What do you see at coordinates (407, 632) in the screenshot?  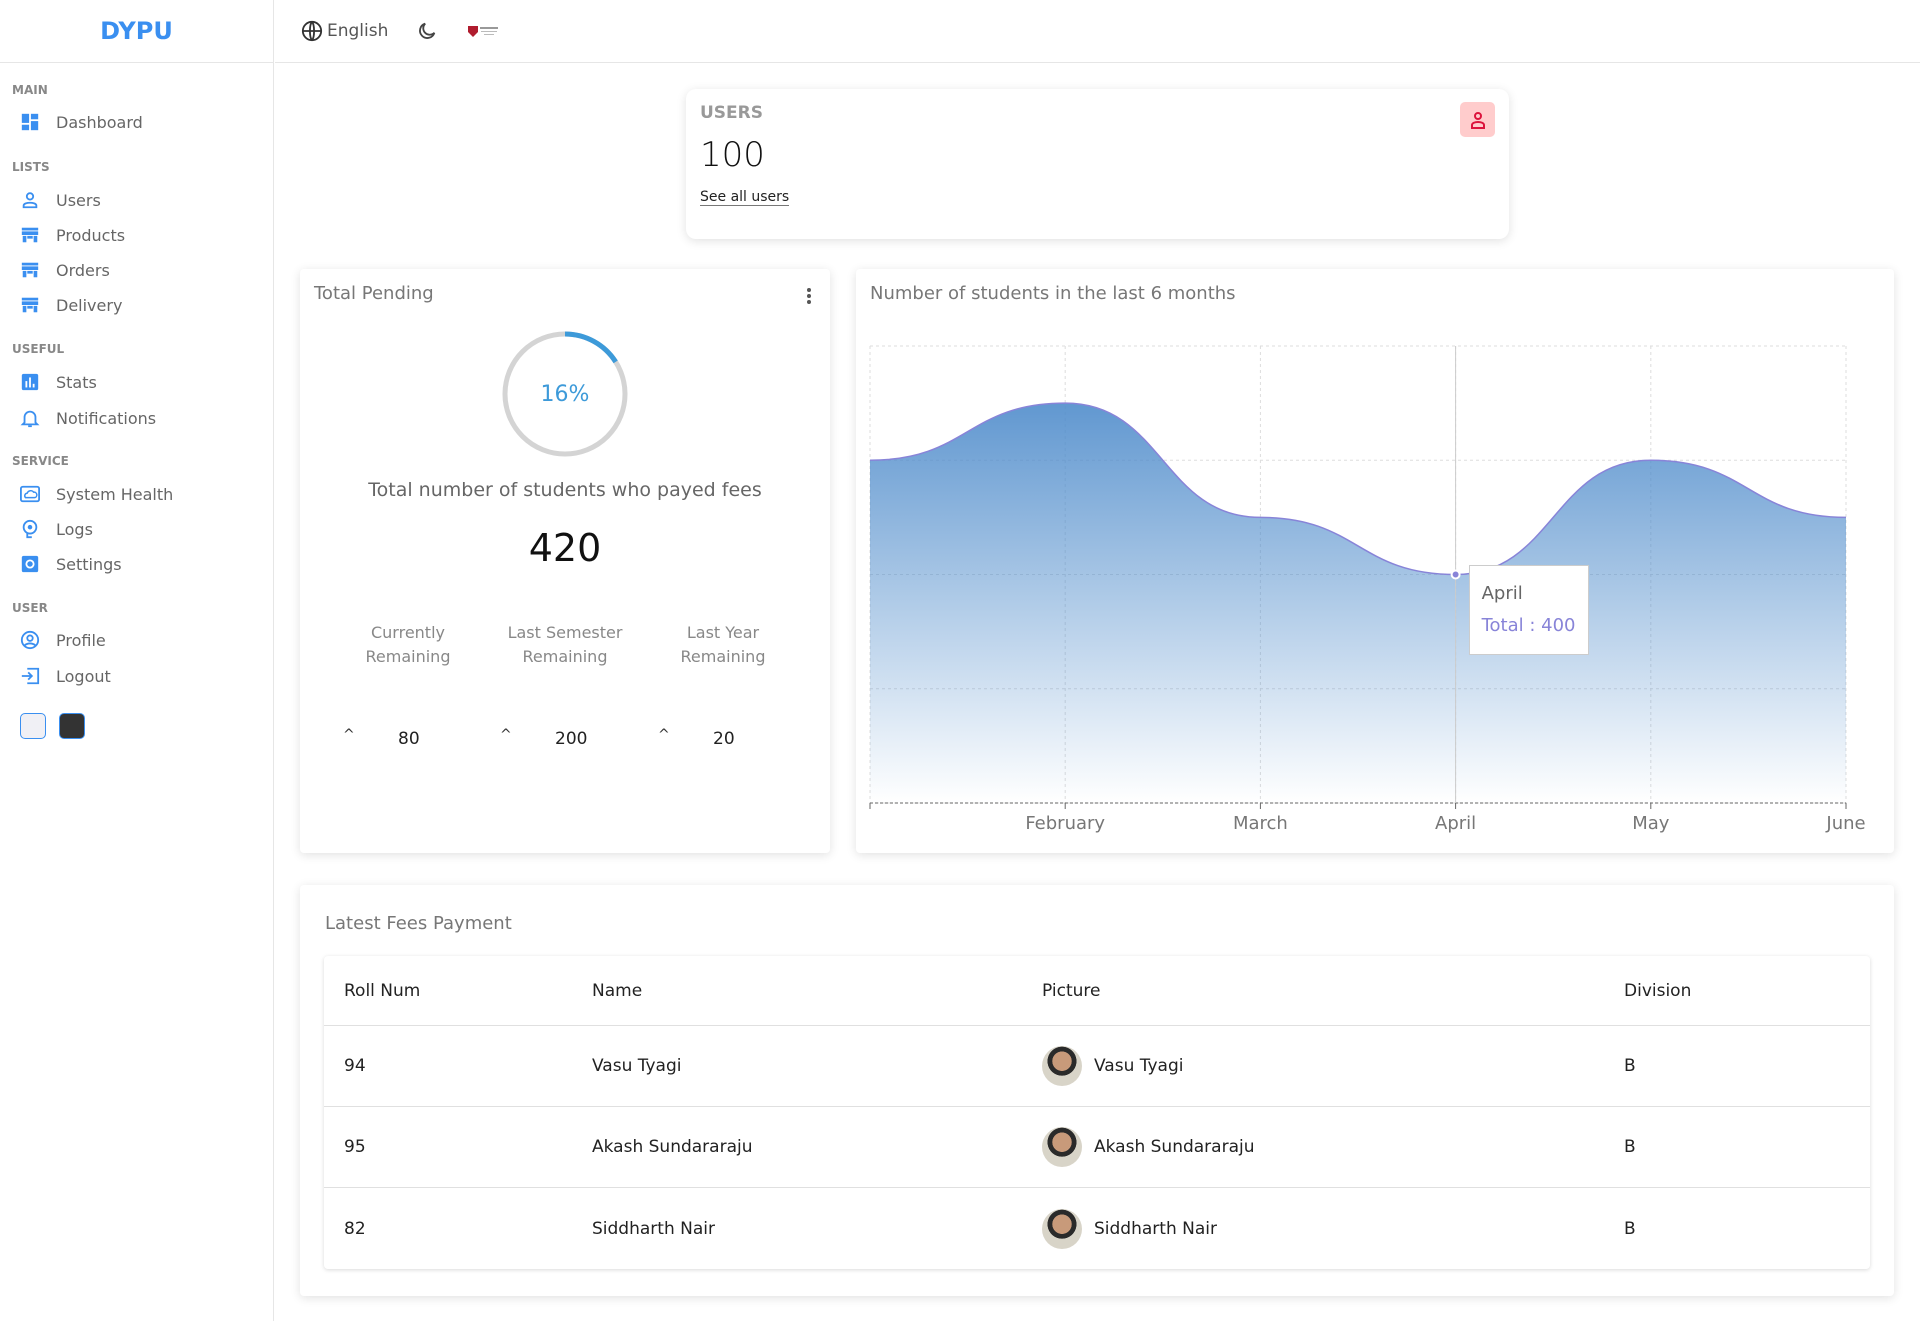 I see `stat-label-line1: Currently` at bounding box center [407, 632].